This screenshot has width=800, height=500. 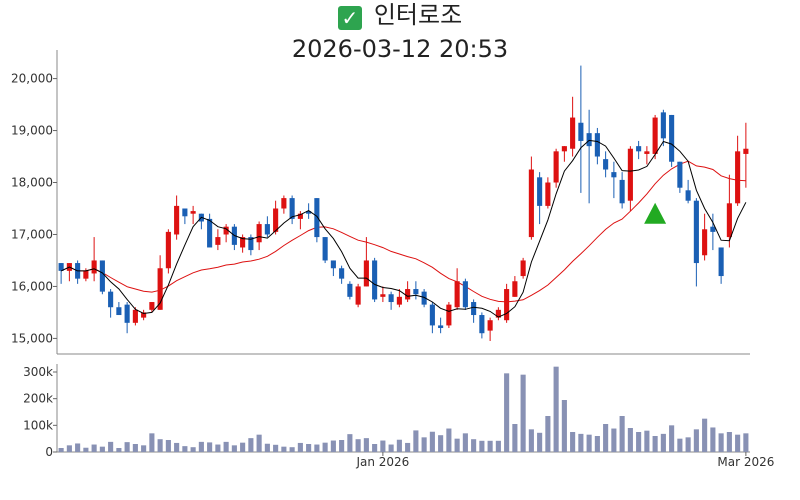 I want to click on price-tick-label: 17,000, so click(x=32, y=234).